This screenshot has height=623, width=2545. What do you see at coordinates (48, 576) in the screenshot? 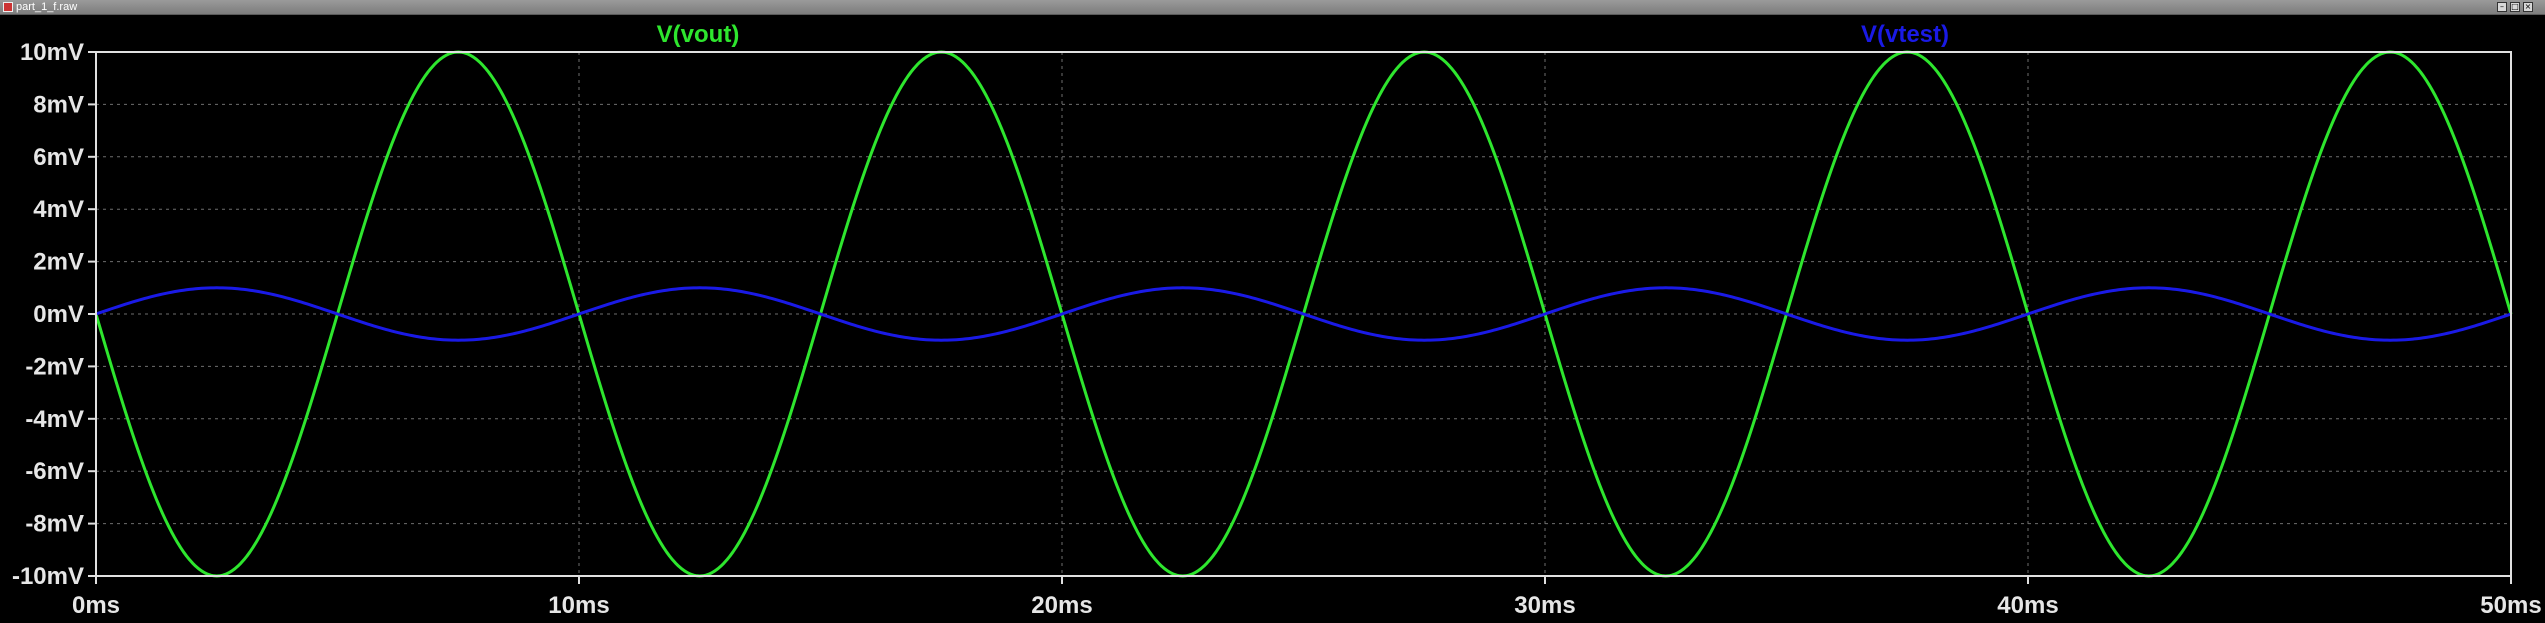
I see `y-tick-label: -10mV` at bounding box center [48, 576].